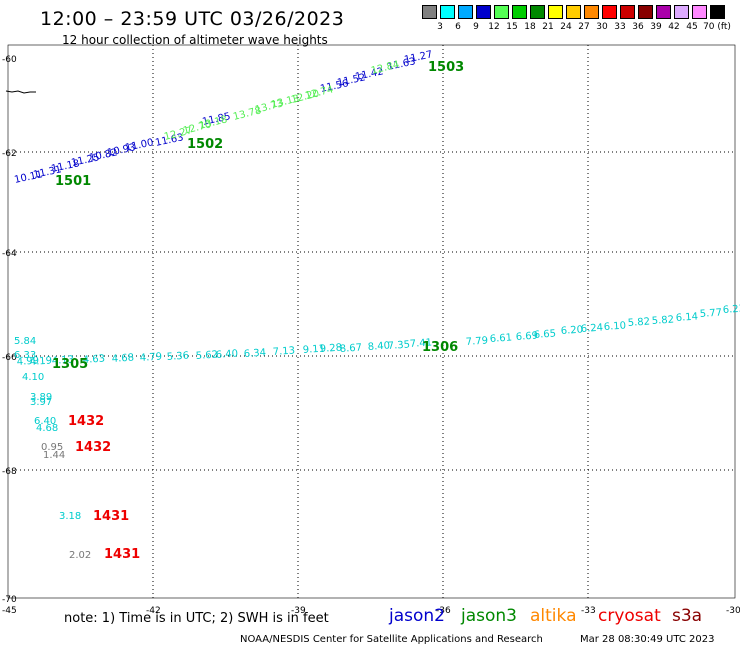  What do you see at coordinates (41, 397) in the screenshot?
I see `swh-value: 3.89` at bounding box center [41, 397].